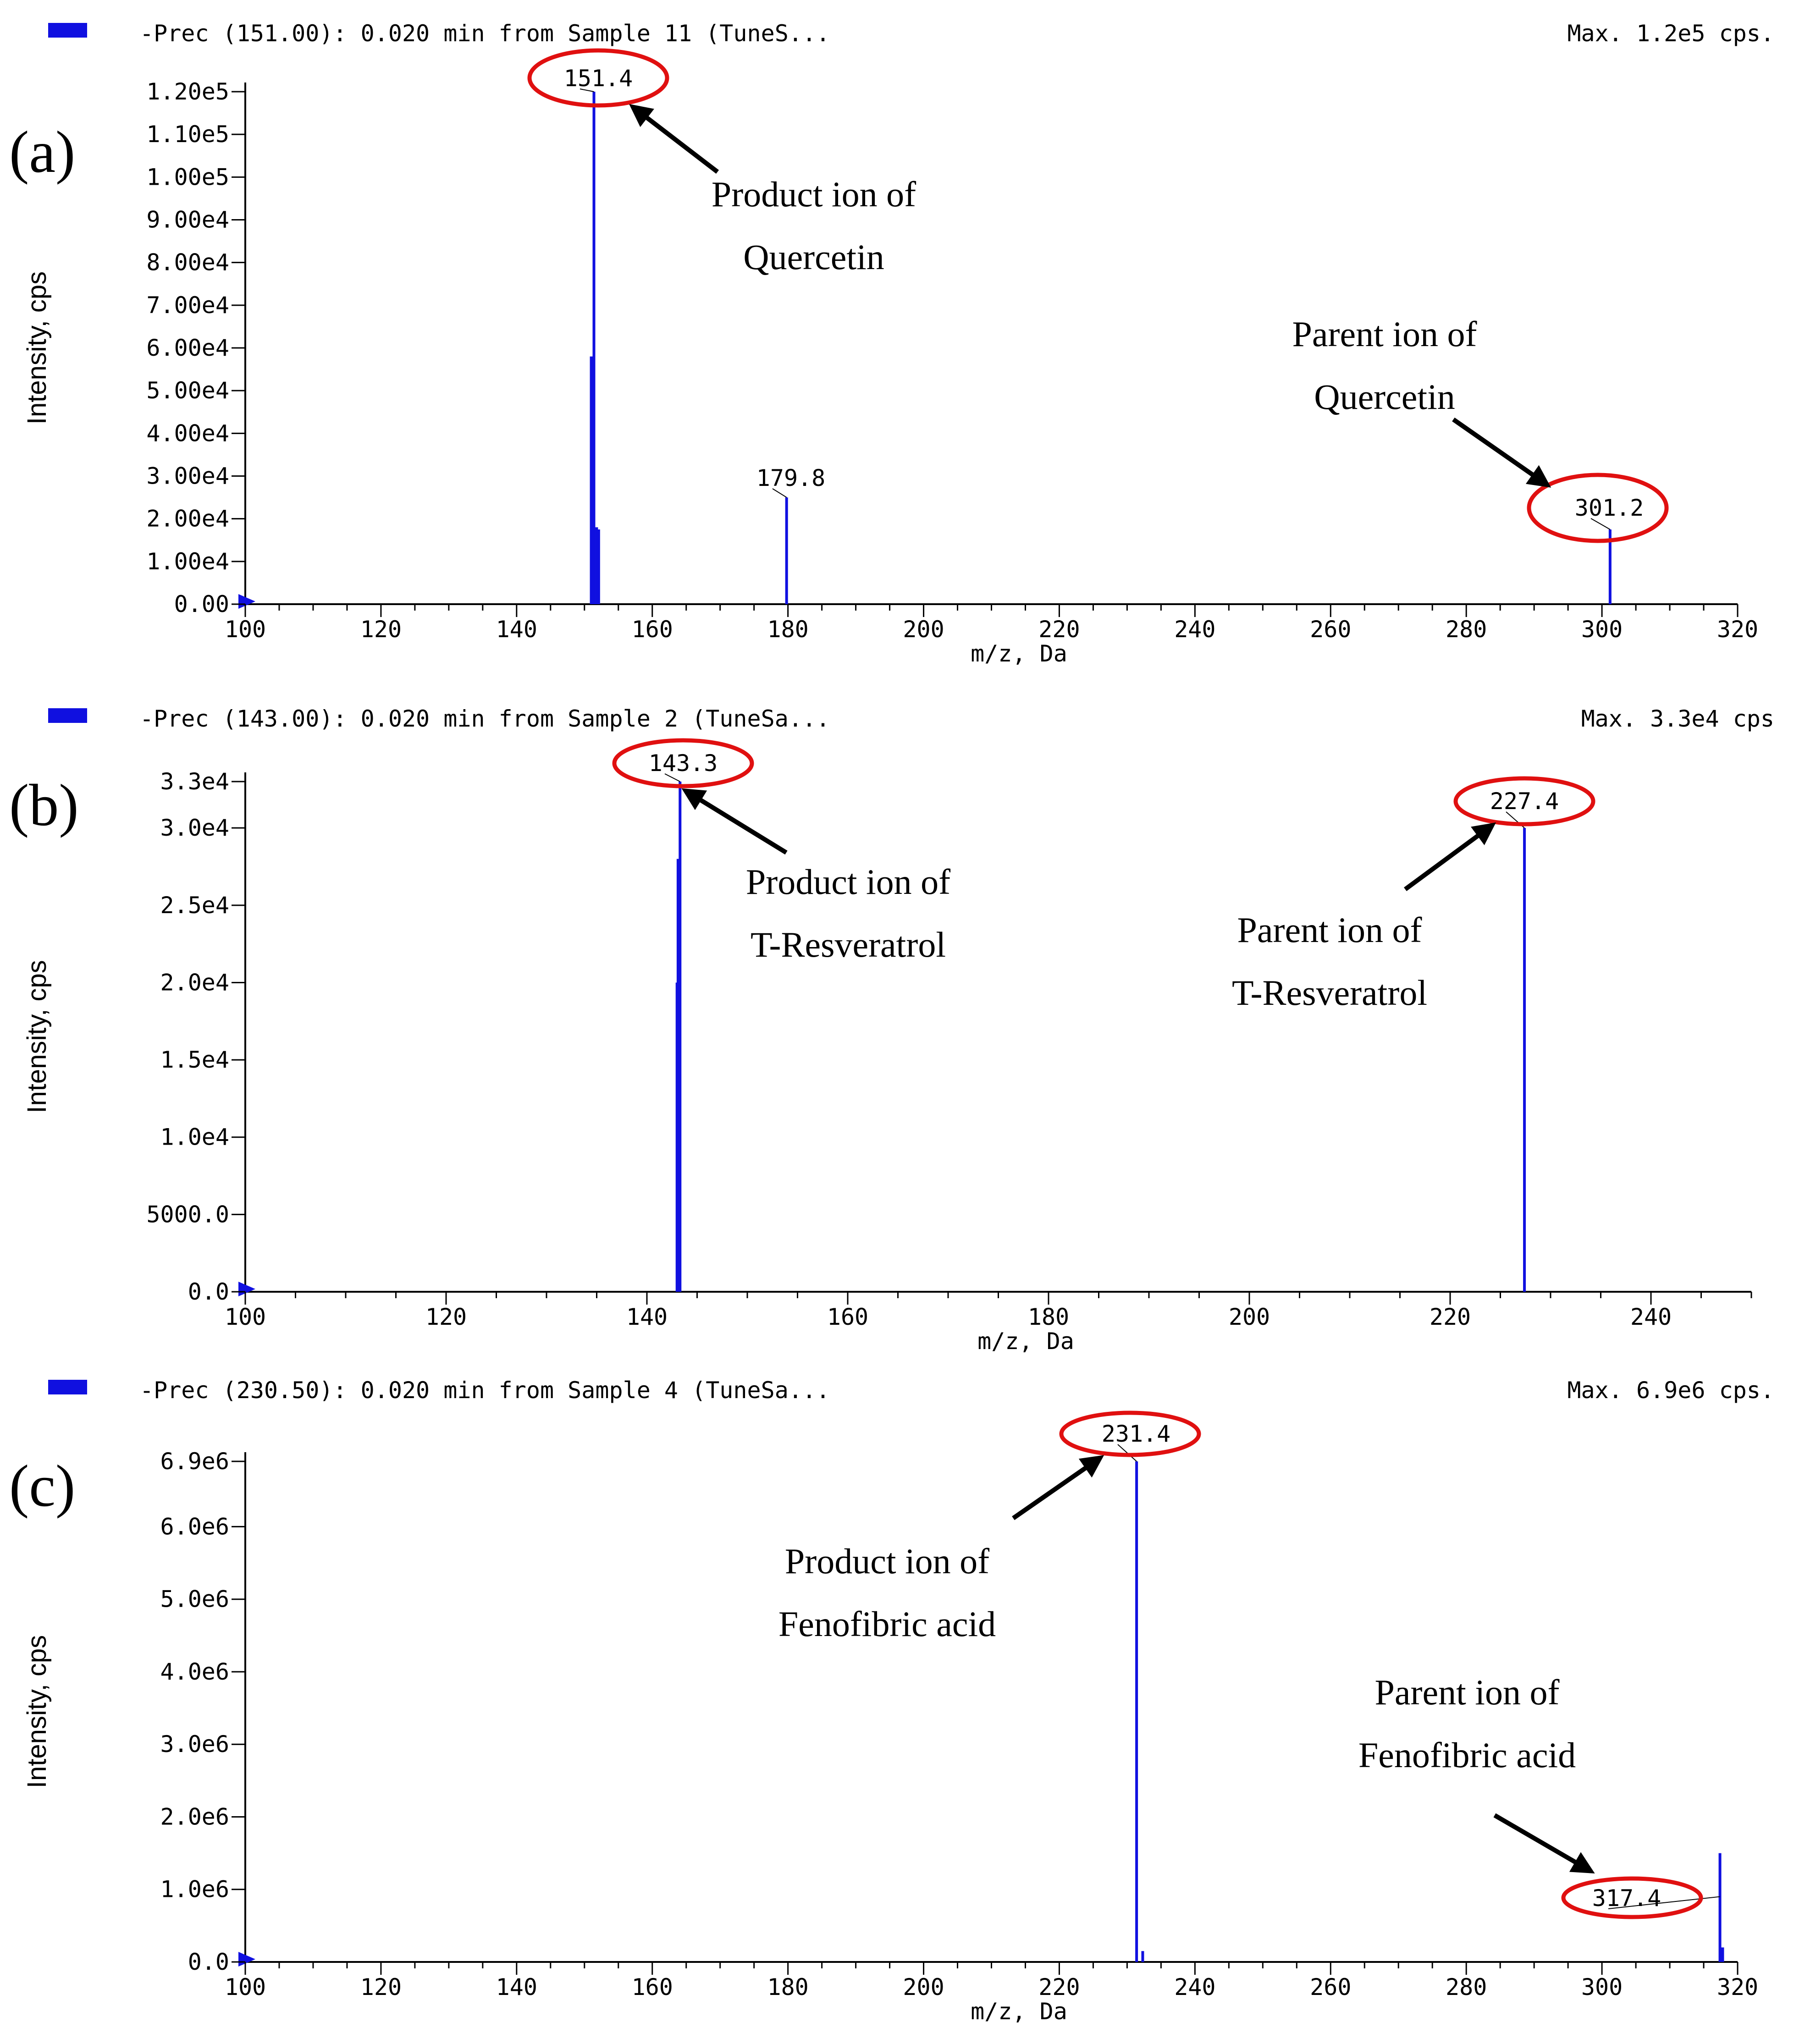 The image size is (1794, 2044). I want to click on y-tick-label: 4.0e6, so click(194, 1672).